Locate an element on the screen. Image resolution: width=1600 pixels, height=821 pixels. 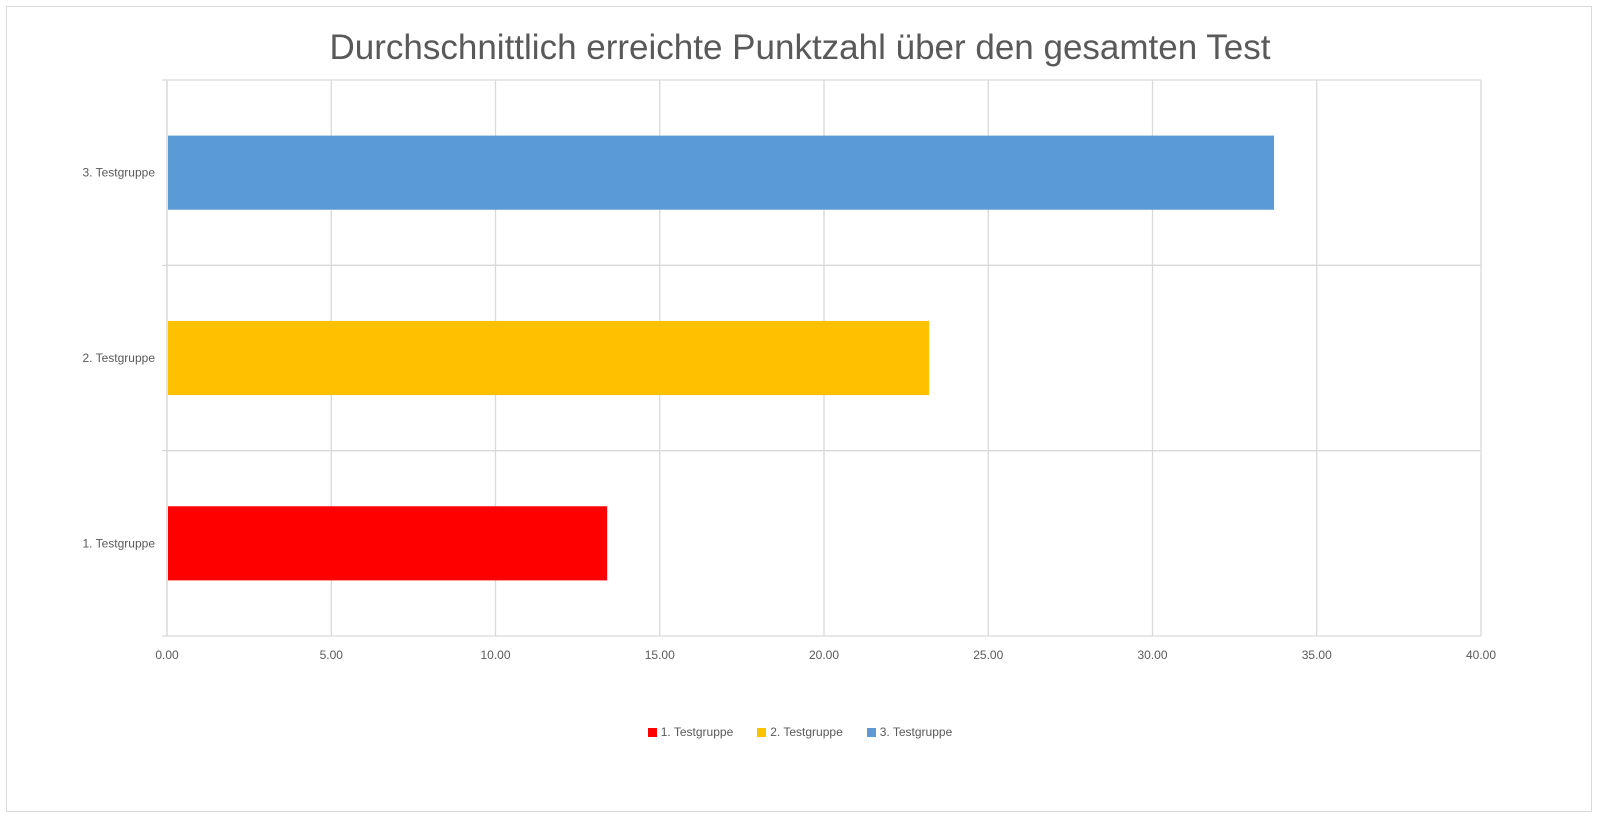
x-tick-label-8: 40.00 is located at coordinates (1481, 655).